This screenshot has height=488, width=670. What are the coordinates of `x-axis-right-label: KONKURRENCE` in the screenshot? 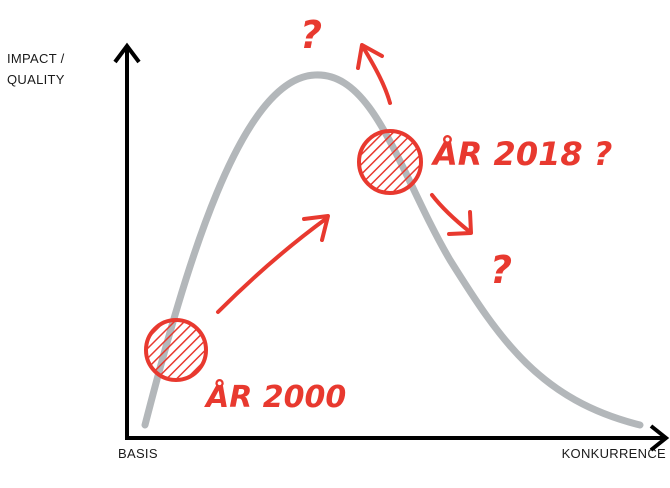 It's located at (613, 453).